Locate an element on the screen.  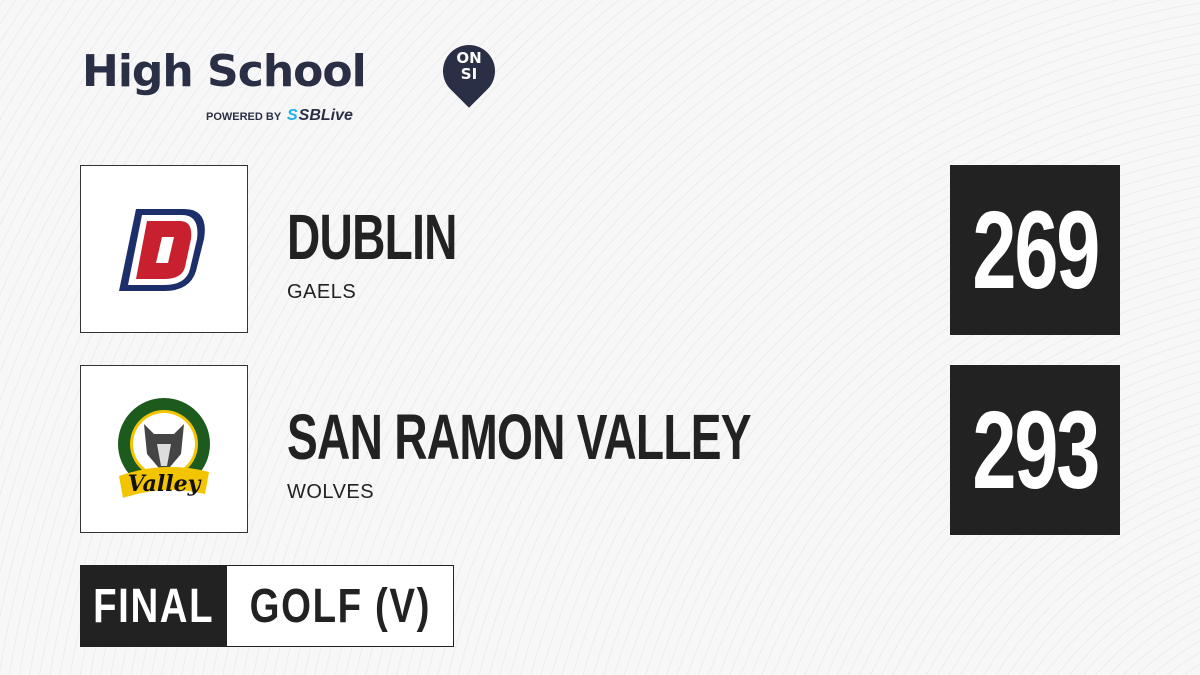
status-label: FINAL is located at coordinates (154, 606).